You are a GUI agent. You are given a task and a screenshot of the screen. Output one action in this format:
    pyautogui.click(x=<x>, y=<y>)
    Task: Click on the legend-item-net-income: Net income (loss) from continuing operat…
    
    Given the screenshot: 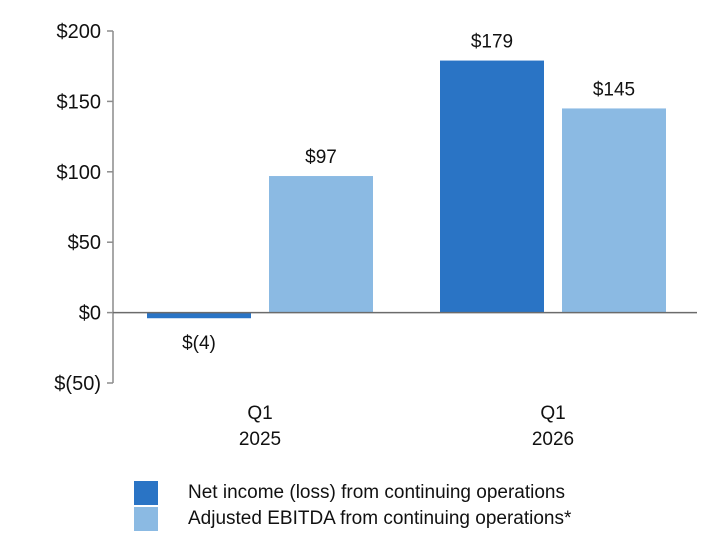 What is the action you would take?
    pyautogui.click(x=352, y=493)
    